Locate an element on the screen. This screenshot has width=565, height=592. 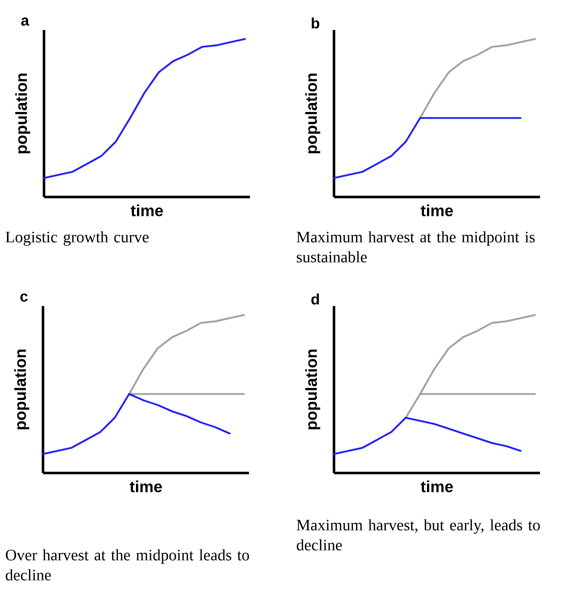
text: Logistic growth curve is located at coordinates (77, 238).